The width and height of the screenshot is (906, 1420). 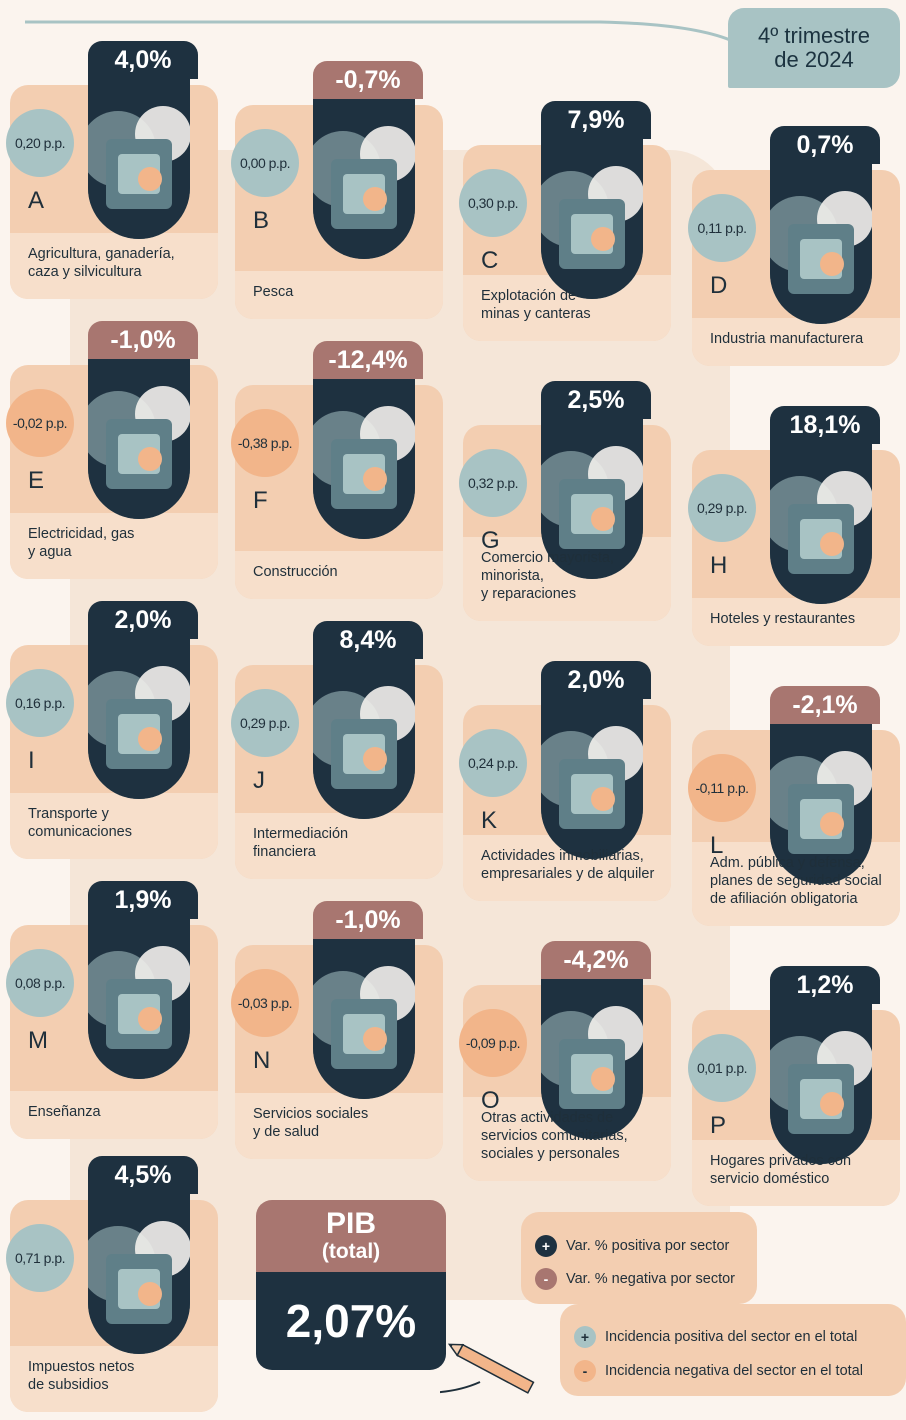 I want to click on mixer-truck-icon, so click(x=364, y=459).